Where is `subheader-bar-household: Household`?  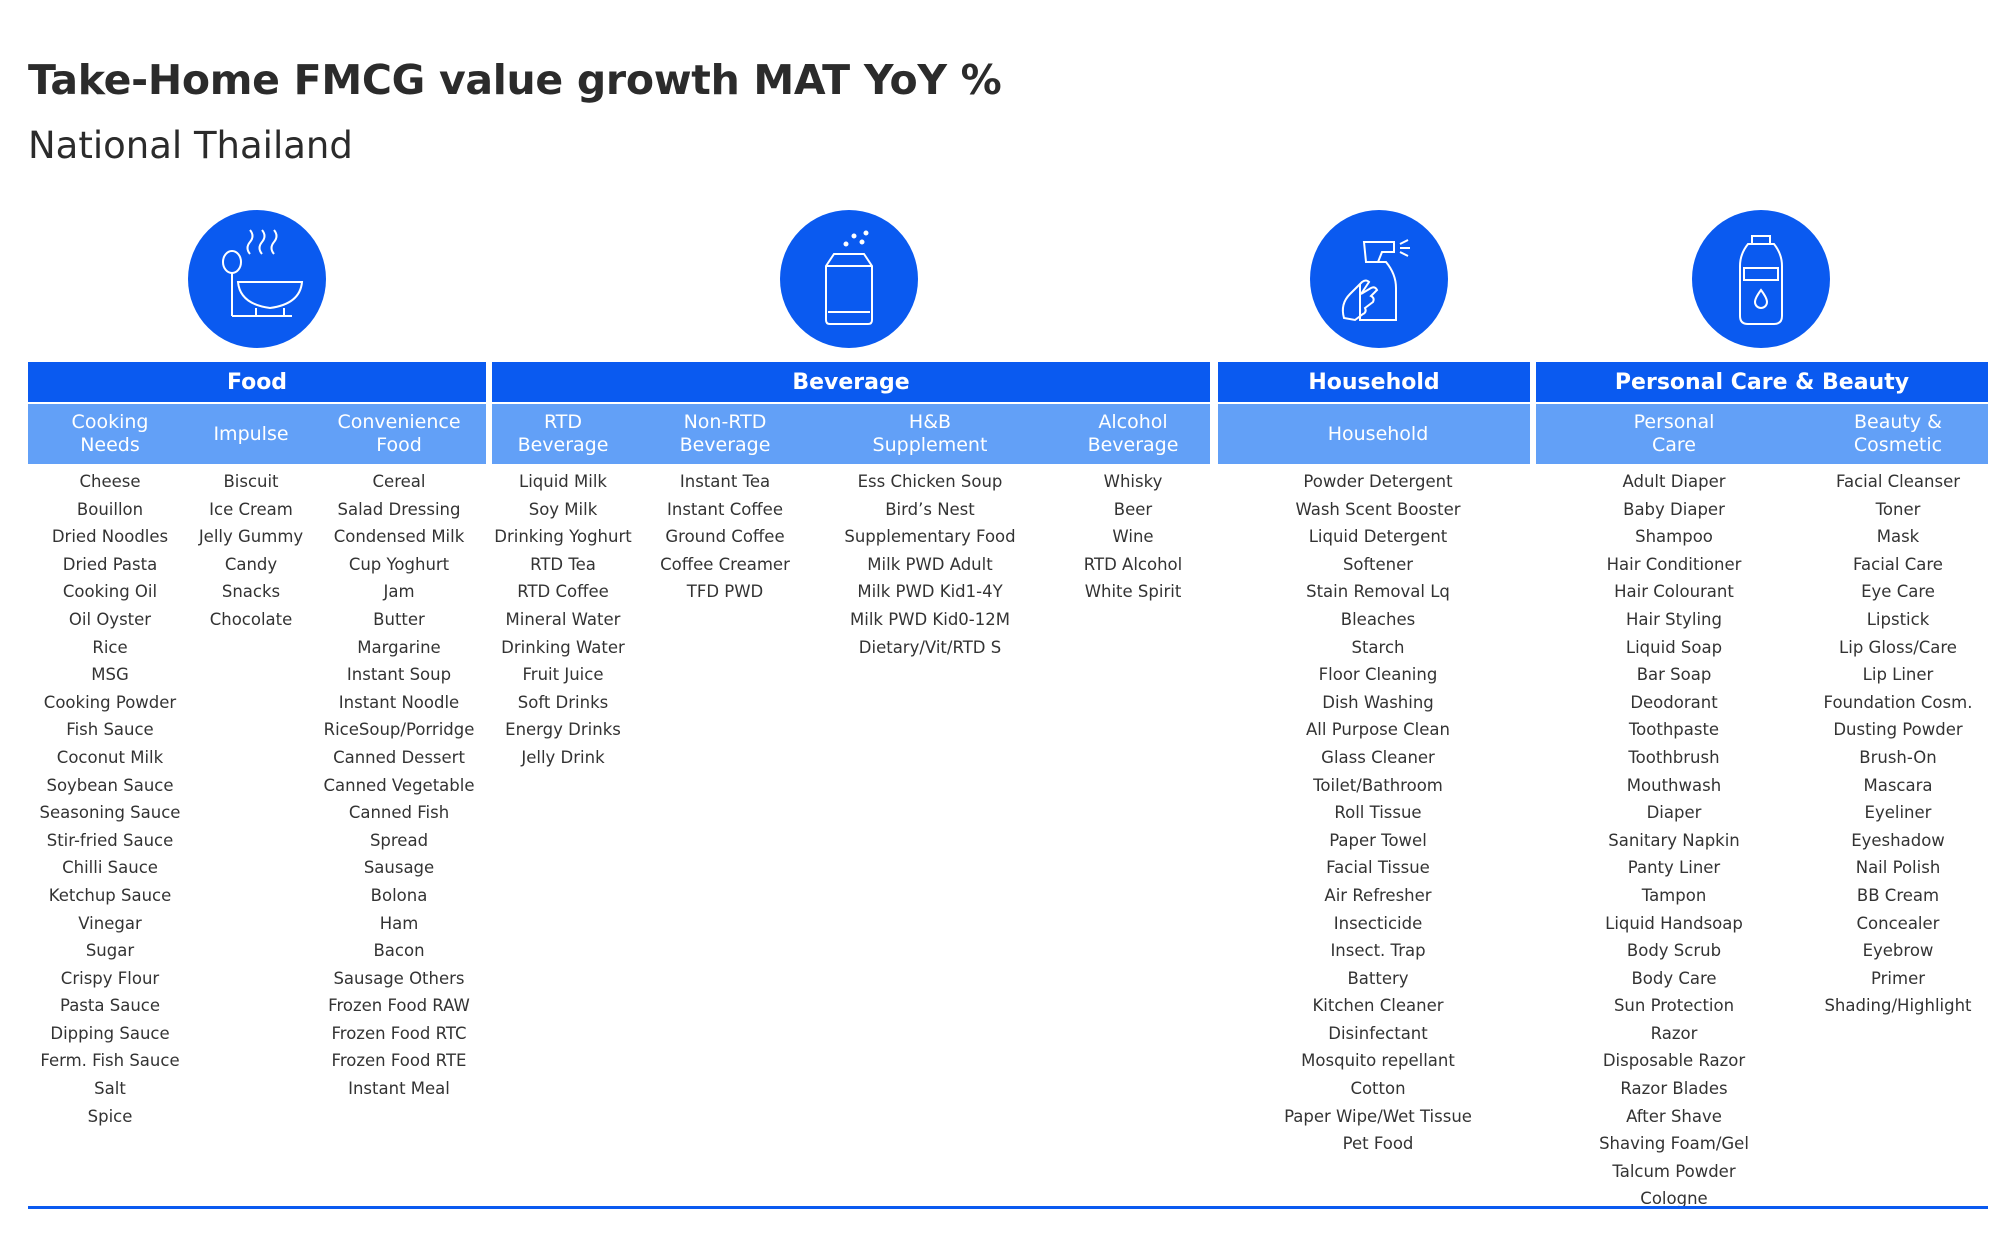 subheader-bar-household: Household is located at coordinates (1374, 434).